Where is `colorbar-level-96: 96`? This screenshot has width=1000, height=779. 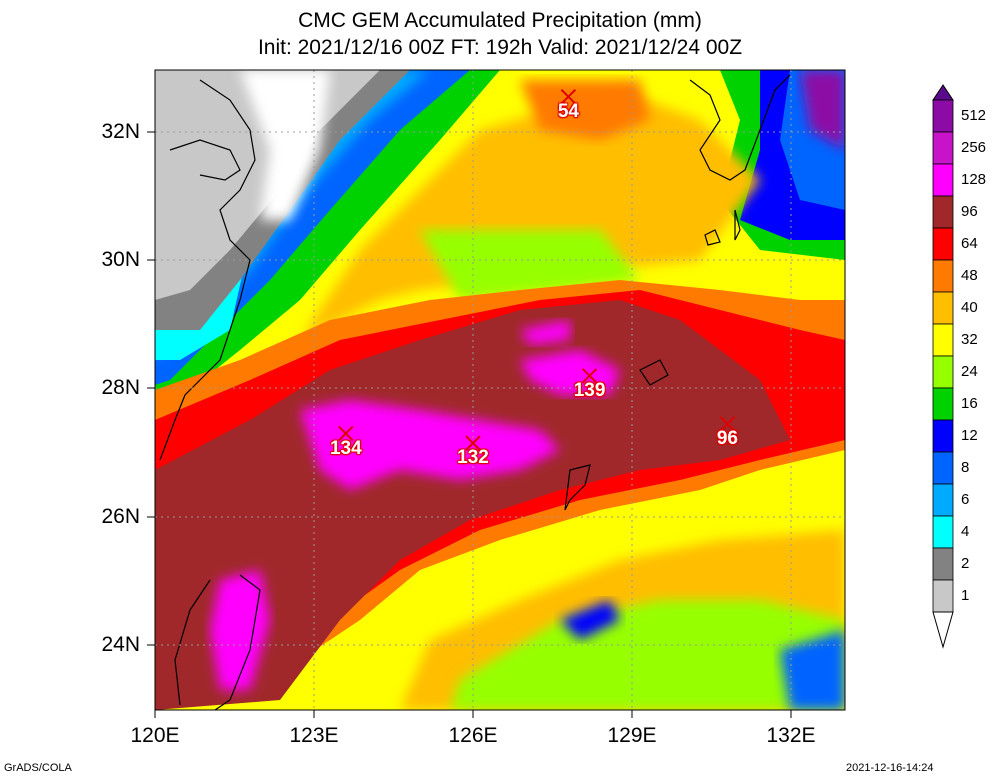
colorbar-level-96: 96 is located at coordinates (969, 211).